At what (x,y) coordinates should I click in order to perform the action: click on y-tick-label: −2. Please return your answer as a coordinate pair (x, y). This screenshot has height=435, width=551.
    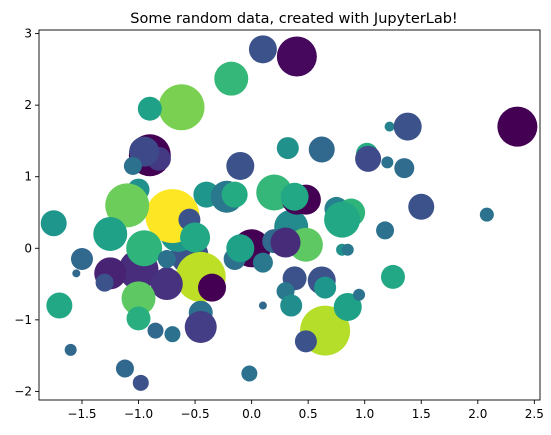
    Looking at the image, I should click on (23, 391).